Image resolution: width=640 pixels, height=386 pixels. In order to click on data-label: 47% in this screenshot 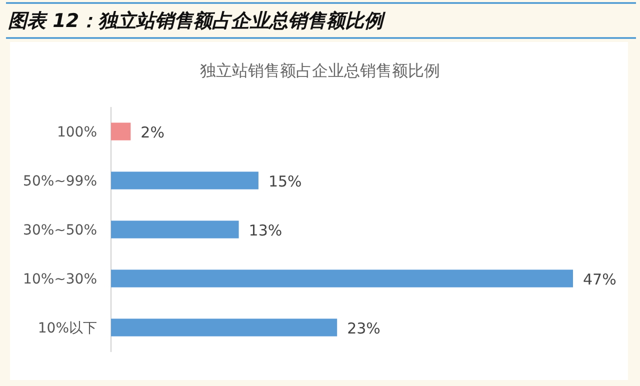, I will do `click(599, 279)`.